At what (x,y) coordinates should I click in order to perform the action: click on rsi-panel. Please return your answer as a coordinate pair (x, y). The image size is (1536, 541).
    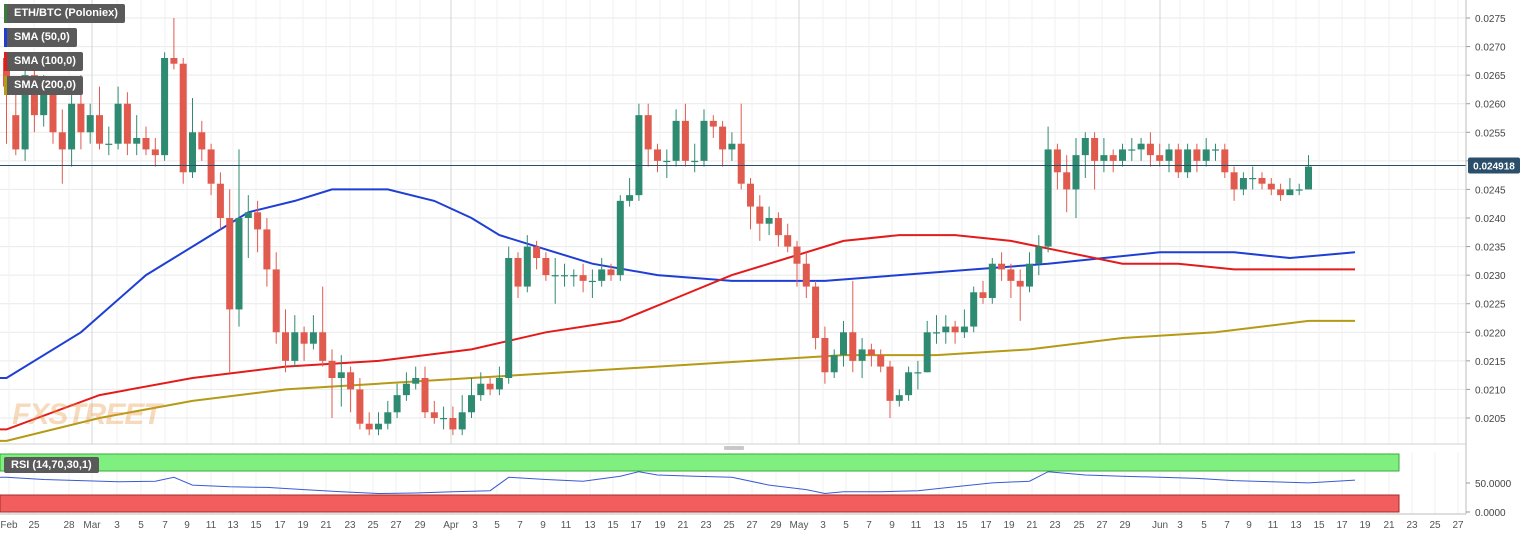
    Looking at the image, I should click on (700, 483).